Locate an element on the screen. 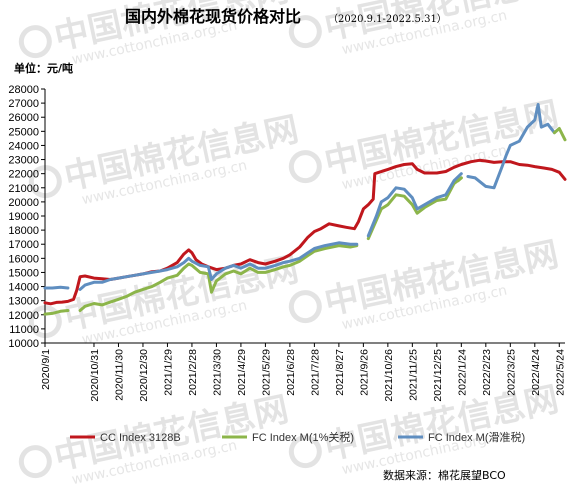 Image resolution: width=569 pixels, height=490 pixels. y-tick-label: 18000 is located at coordinates (23, 231).